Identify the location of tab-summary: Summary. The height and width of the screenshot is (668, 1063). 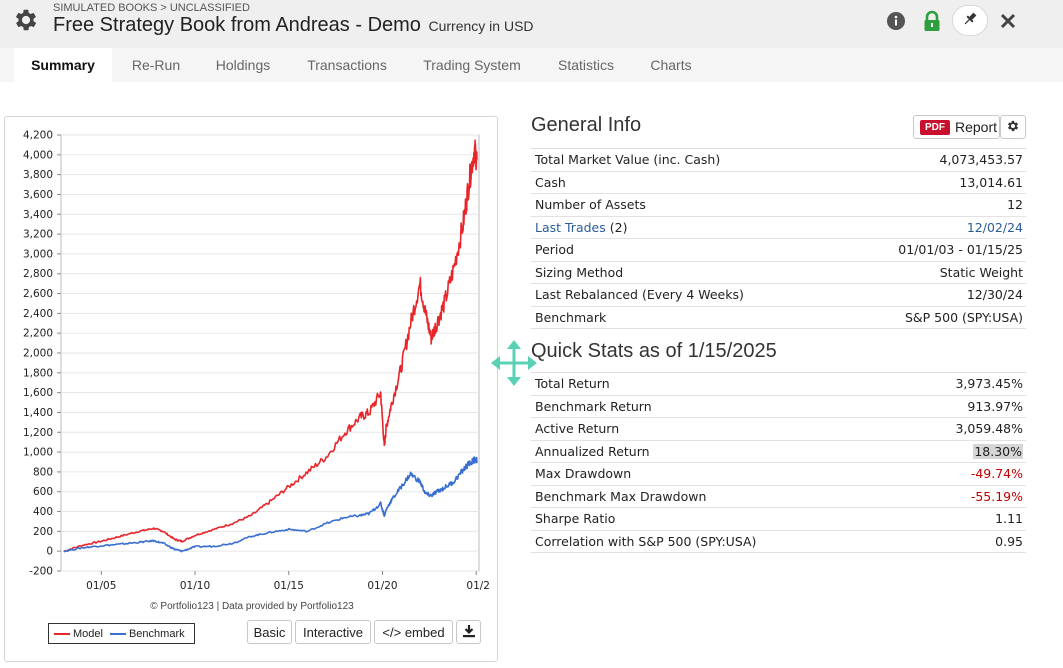
(63, 65).